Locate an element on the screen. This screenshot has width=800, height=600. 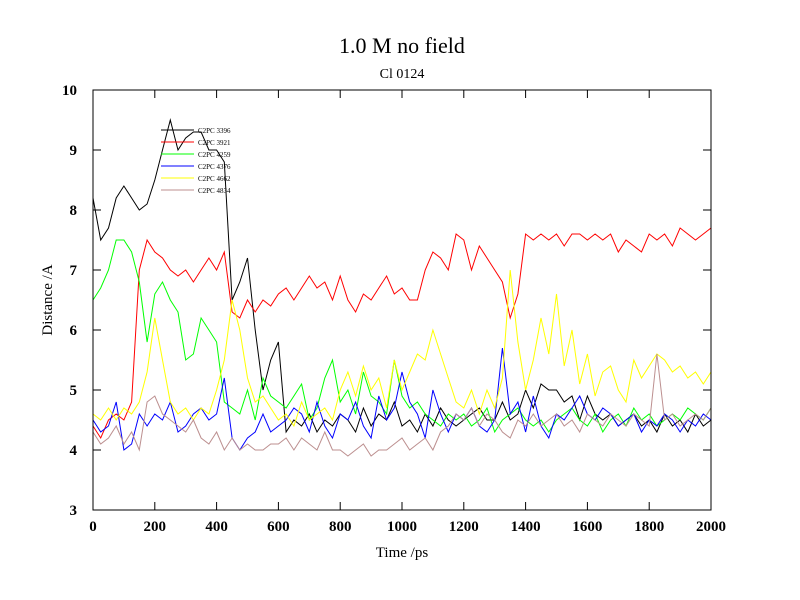
y-tick-label: 4 is located at coordinates (74, 451).